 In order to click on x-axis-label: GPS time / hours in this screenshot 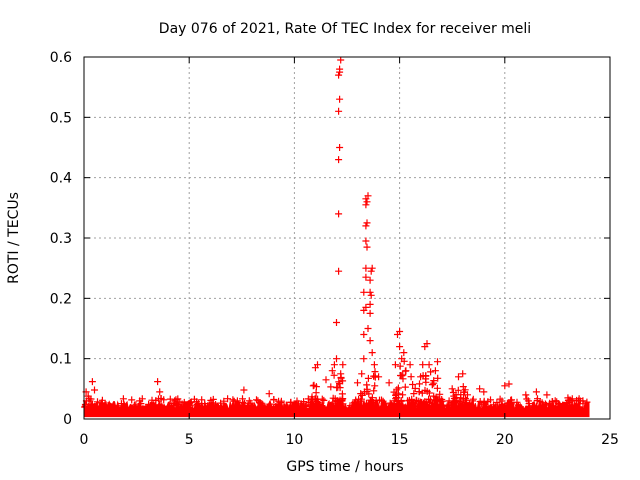, I will do `click(344, 467)`.